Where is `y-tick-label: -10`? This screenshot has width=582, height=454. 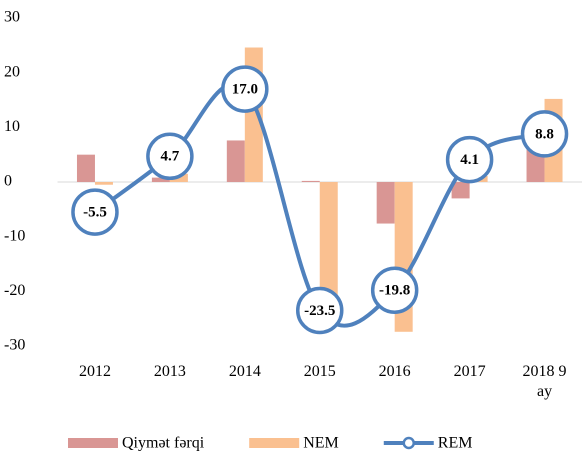 y-tick-label: -10 is located at coordinates (14, 235).